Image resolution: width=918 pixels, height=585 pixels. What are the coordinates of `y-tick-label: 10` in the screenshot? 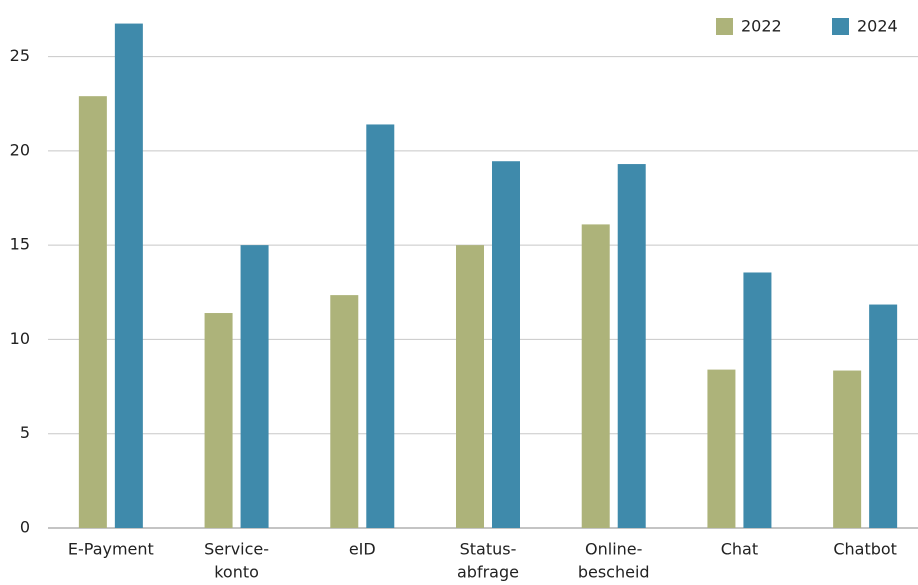 It's located at (20, 338).